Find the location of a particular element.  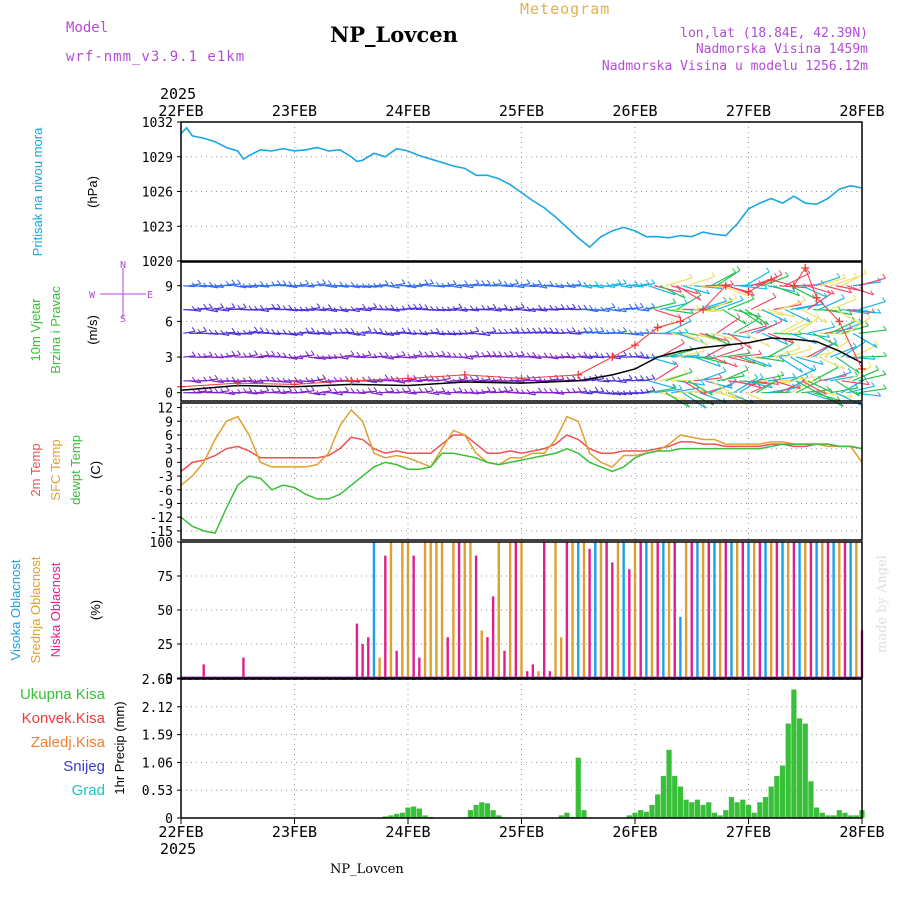

wind-axis-title-1: 10m Vjetar is located at coordinates (35, 330).